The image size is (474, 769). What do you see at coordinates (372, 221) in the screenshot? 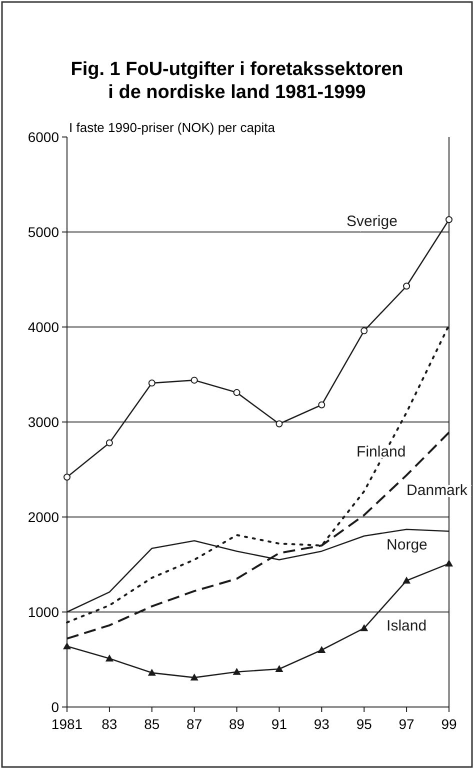
I see `text: Sverige` at bounding box center [372, 221].